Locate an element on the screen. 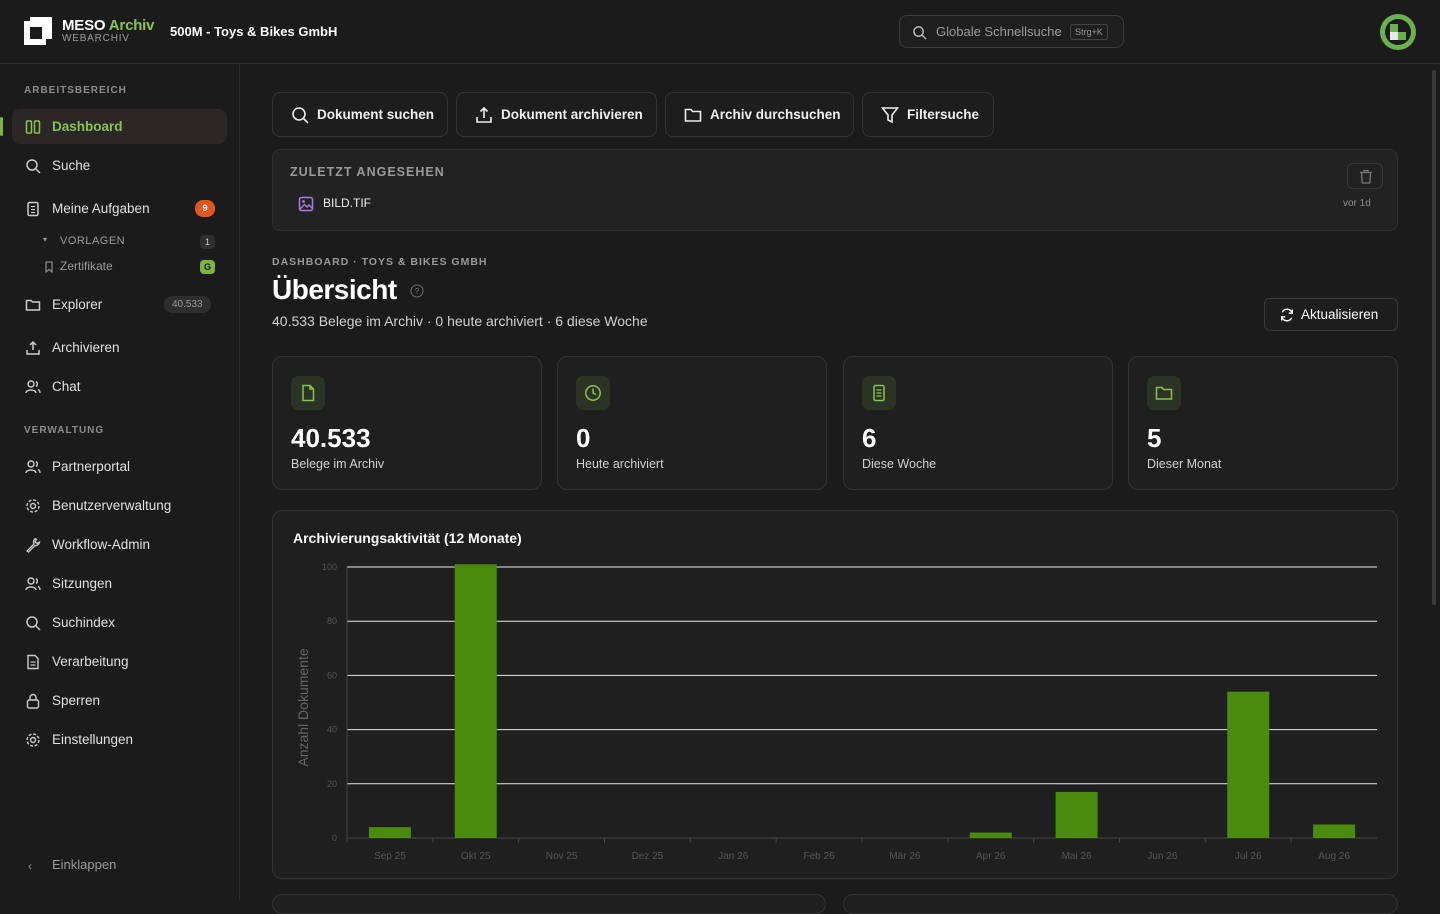 This screenshot has height=914, width=1440. stat-label: Dieser Monat is located at coordinates (1184, 464).